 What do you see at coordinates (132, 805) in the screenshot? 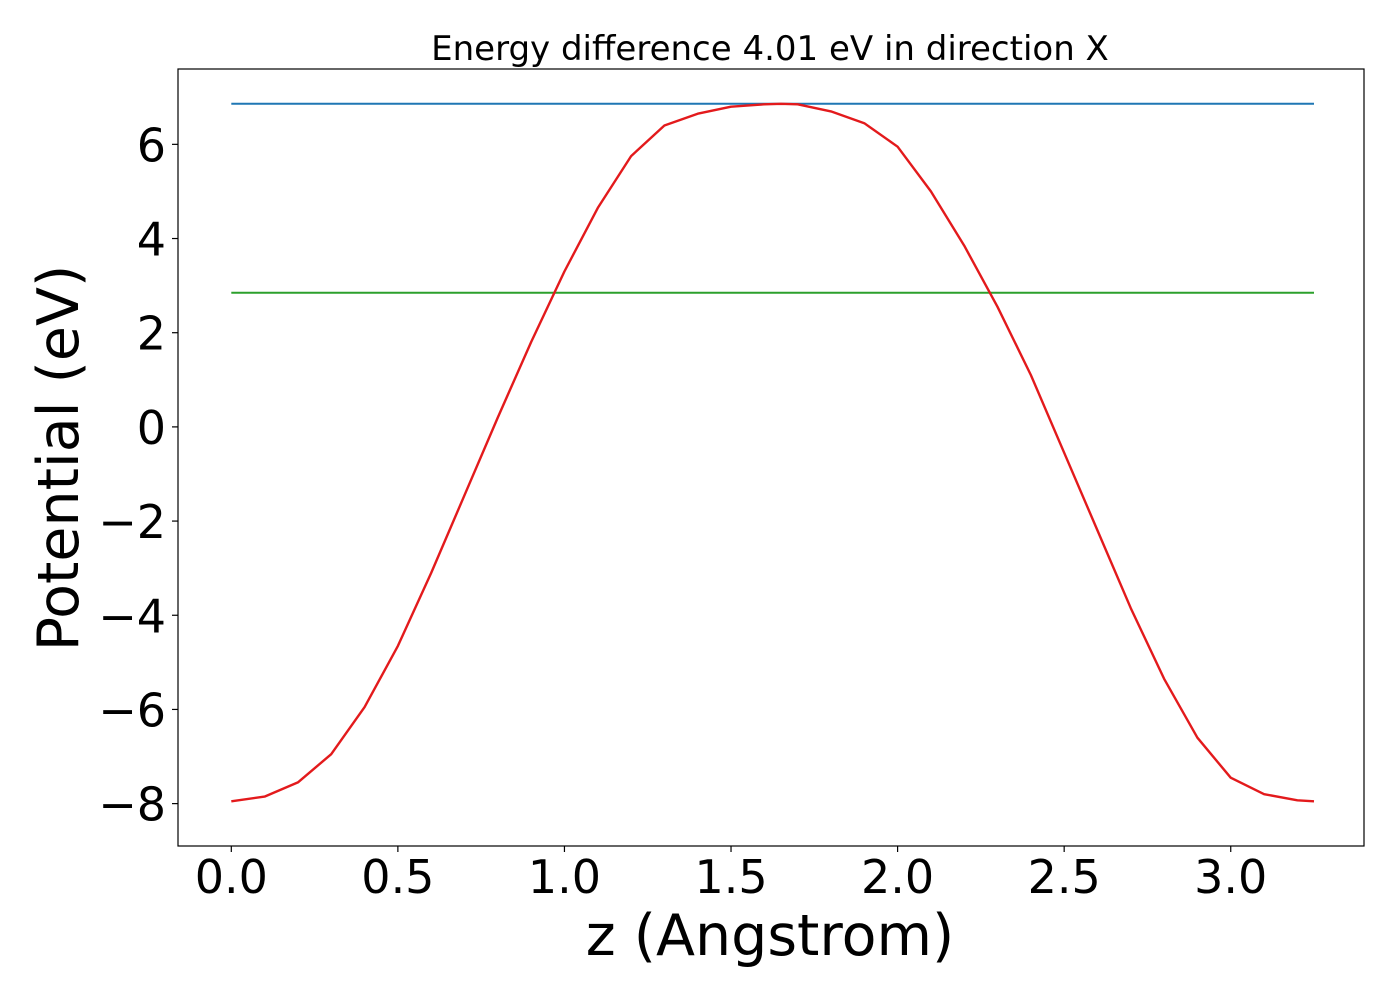
I see `y-tick-label: −8` at bounding box center [132, 805].